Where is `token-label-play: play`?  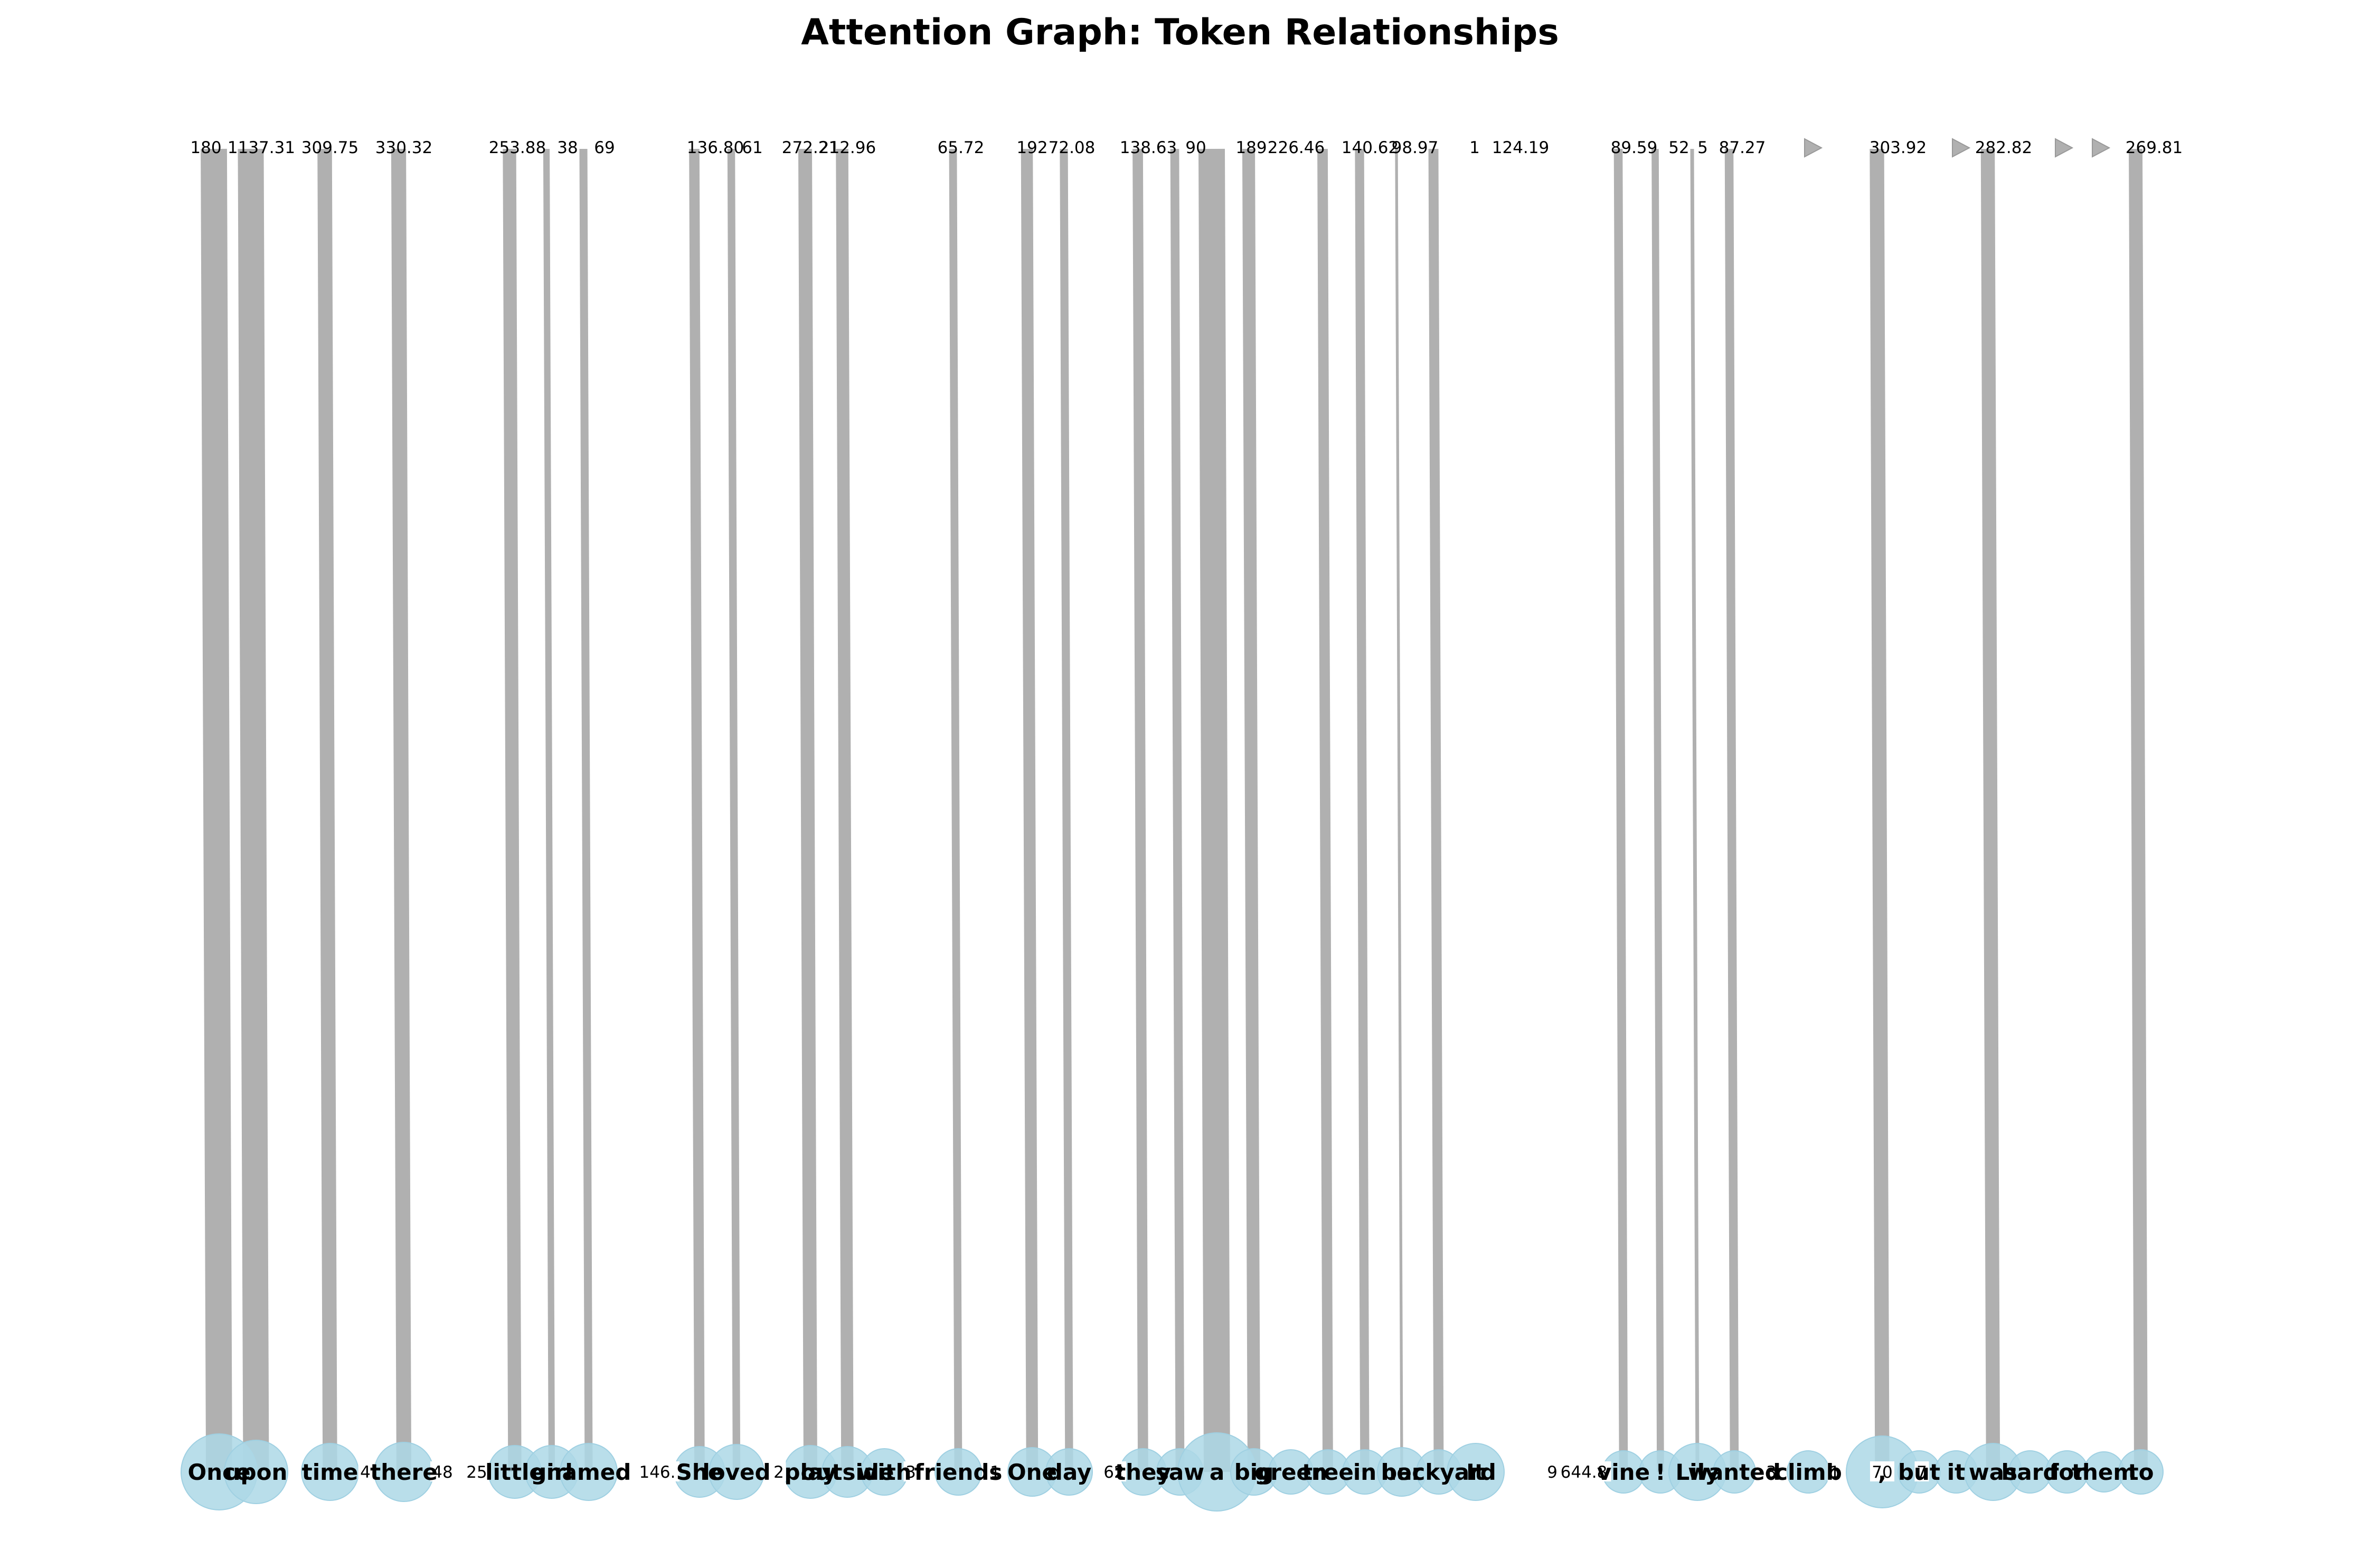 token-label-play: play is located at coordinates (811, 1472).